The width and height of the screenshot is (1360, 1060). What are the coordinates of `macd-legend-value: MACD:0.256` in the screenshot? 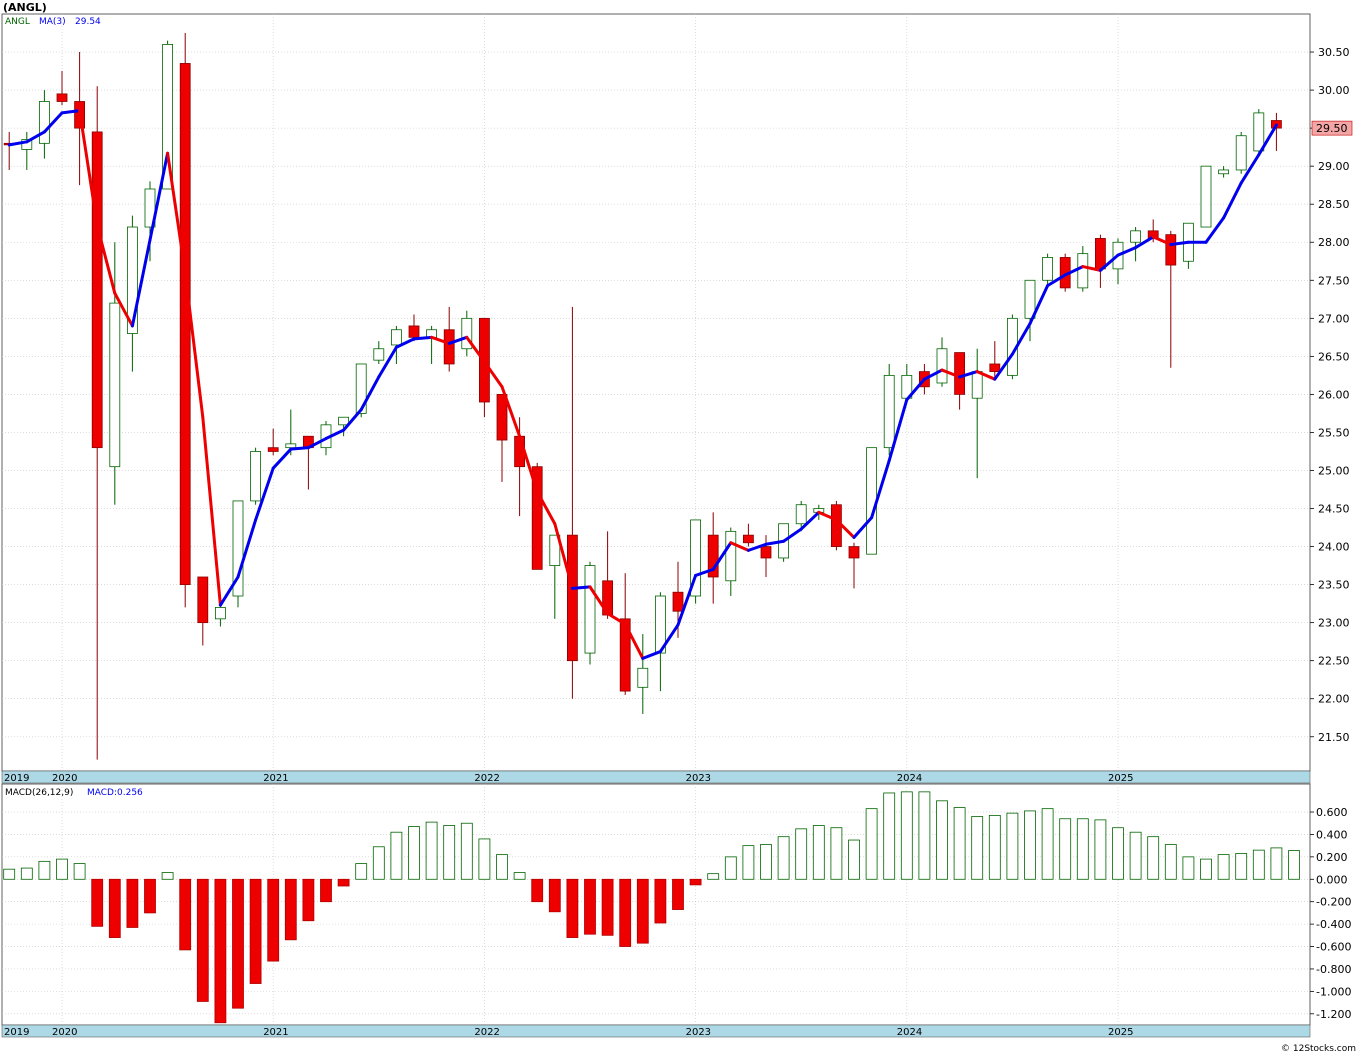 It's located at (115, 793).